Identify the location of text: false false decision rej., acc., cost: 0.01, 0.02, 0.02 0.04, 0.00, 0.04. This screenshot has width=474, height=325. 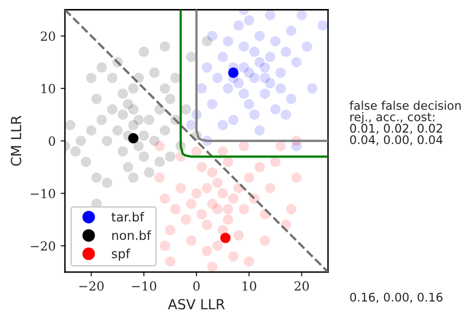
(405, 123).